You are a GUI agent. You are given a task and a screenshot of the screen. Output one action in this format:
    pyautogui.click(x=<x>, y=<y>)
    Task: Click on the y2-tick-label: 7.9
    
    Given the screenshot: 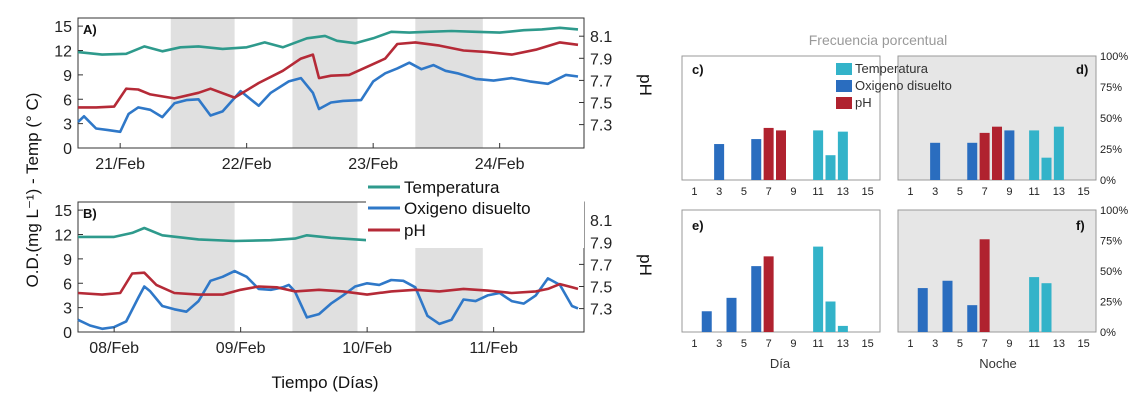 What is the action you would take?
    pyautogui.click(x=601, y=59)
    